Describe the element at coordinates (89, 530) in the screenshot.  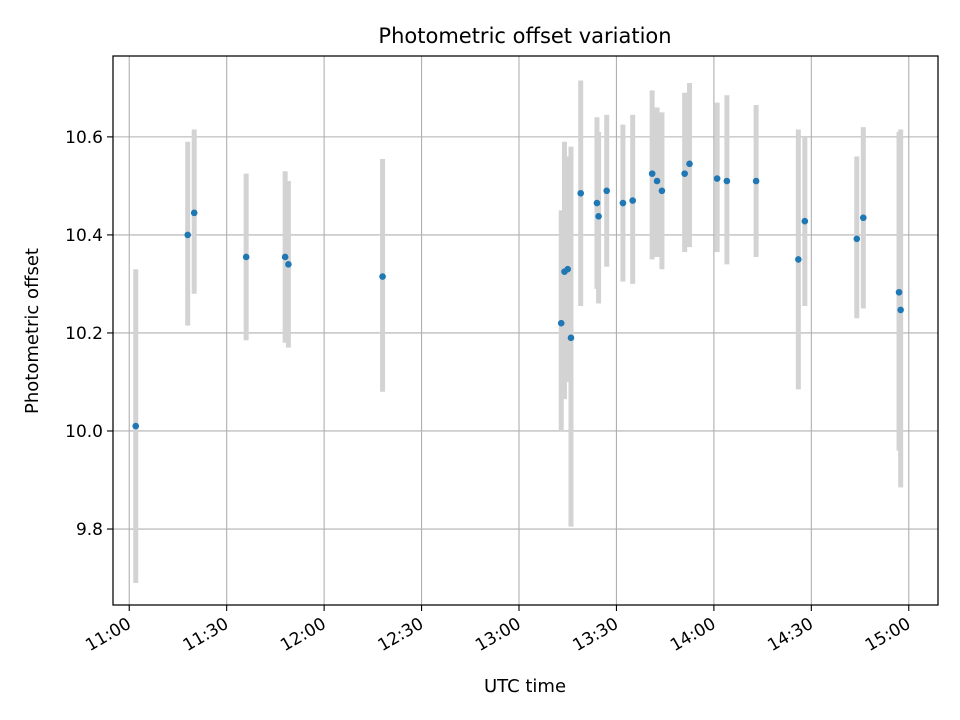
I see `y-tick-label: 9.8` at that location.